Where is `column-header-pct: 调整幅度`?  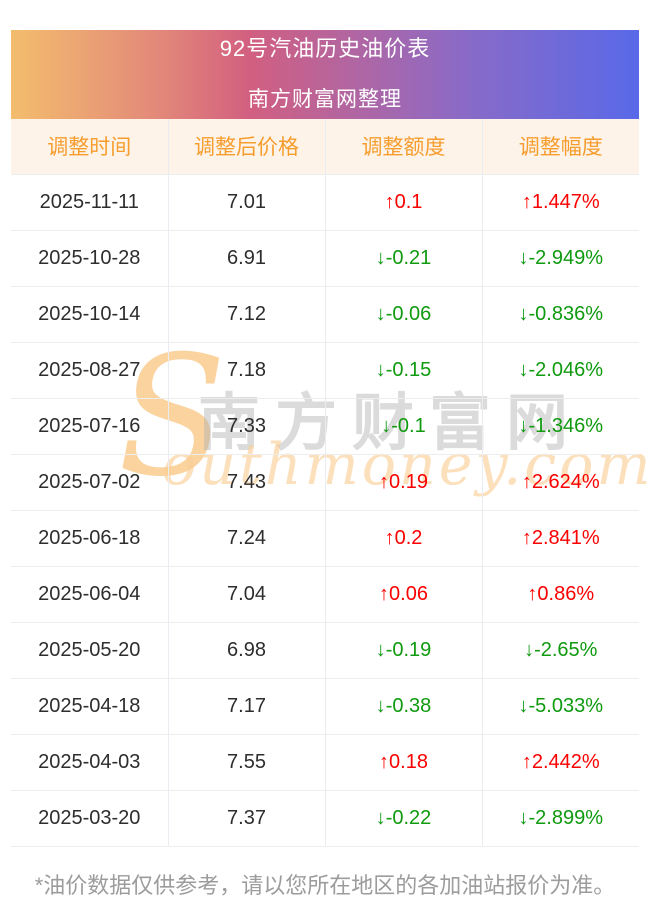 column-header-pct: 调整幅度 is located at coordinates (560, 146).